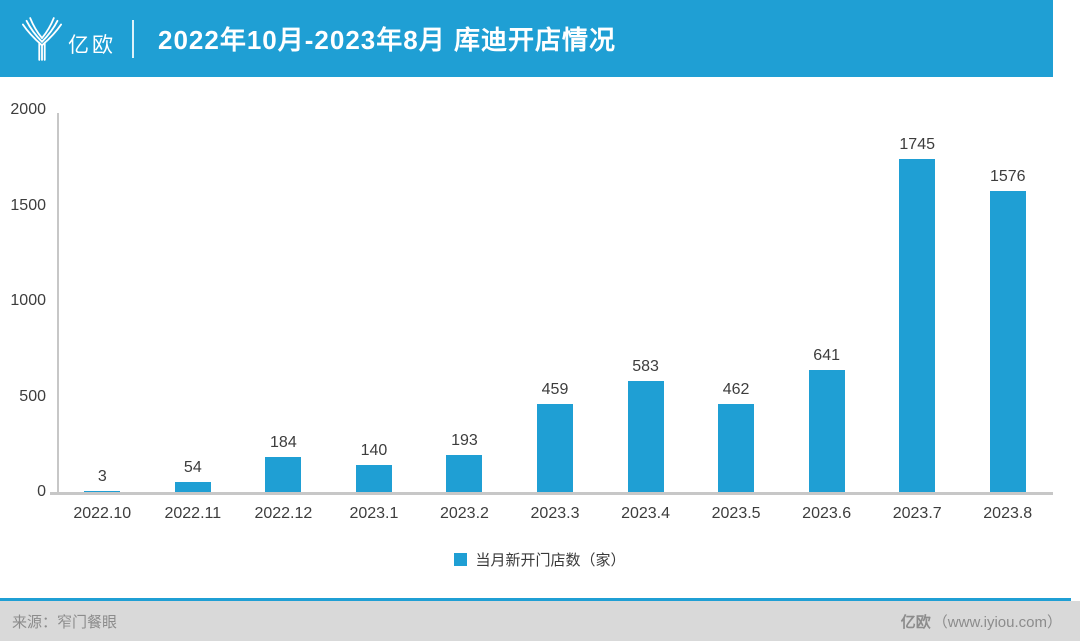 The height and width of the screenshot is (641, 1080). Describe the element at coordinates (192, 467) in the screenshot. I see `bar-value-label: 54` at that location.